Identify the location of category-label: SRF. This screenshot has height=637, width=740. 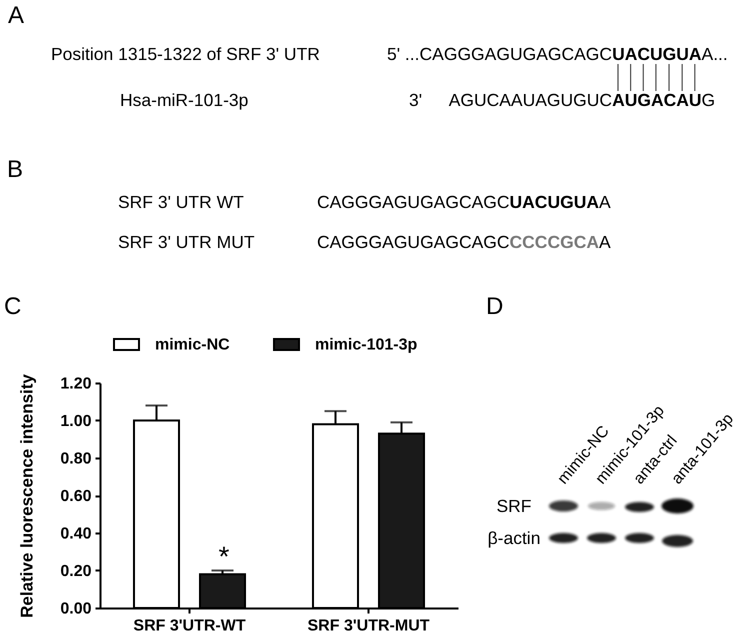
(514, 506).